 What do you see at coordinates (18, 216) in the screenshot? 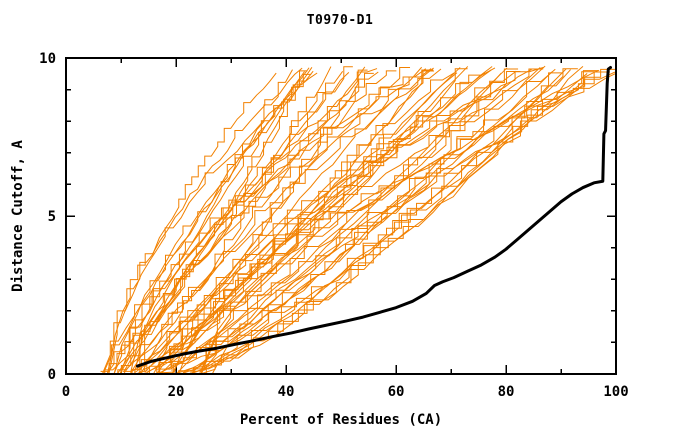
I see `y-axis-title: Distance Cutoff, A` at bounding box center [18, 216].